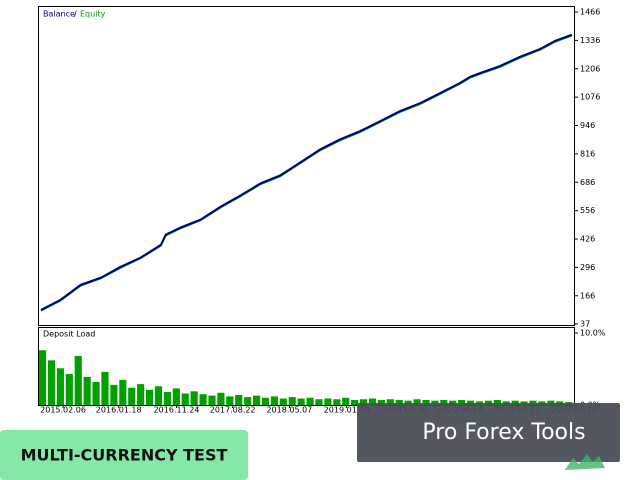 The width and height of the screenshot is (640, 480). I want to click on x-tick-label: 2019.01.09, so click(347, 410).